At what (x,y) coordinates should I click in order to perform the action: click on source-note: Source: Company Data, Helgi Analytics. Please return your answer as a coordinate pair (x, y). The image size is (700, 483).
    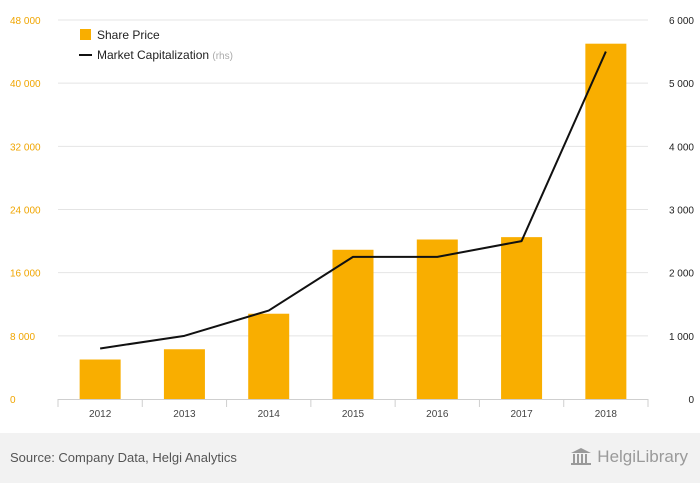
    Looking at the image, I should click on (123, 457).